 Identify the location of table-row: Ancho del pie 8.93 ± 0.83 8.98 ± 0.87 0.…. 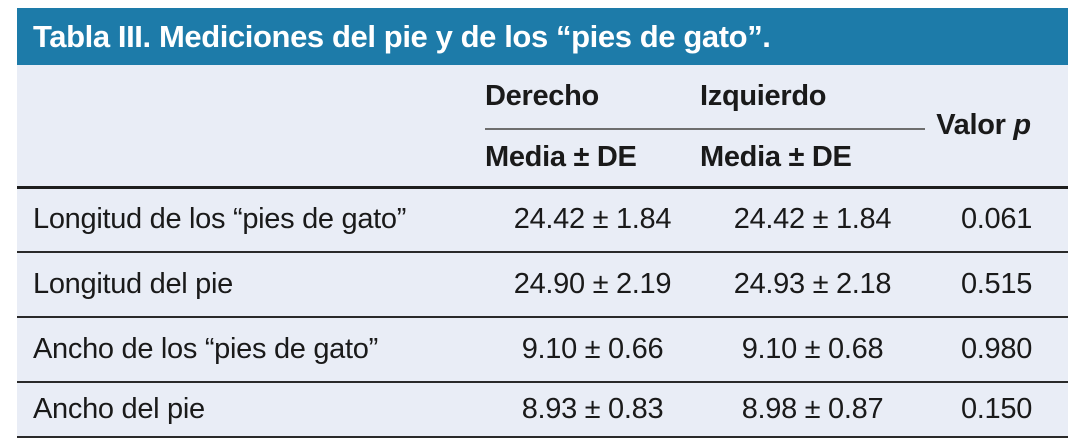
(542, 410).